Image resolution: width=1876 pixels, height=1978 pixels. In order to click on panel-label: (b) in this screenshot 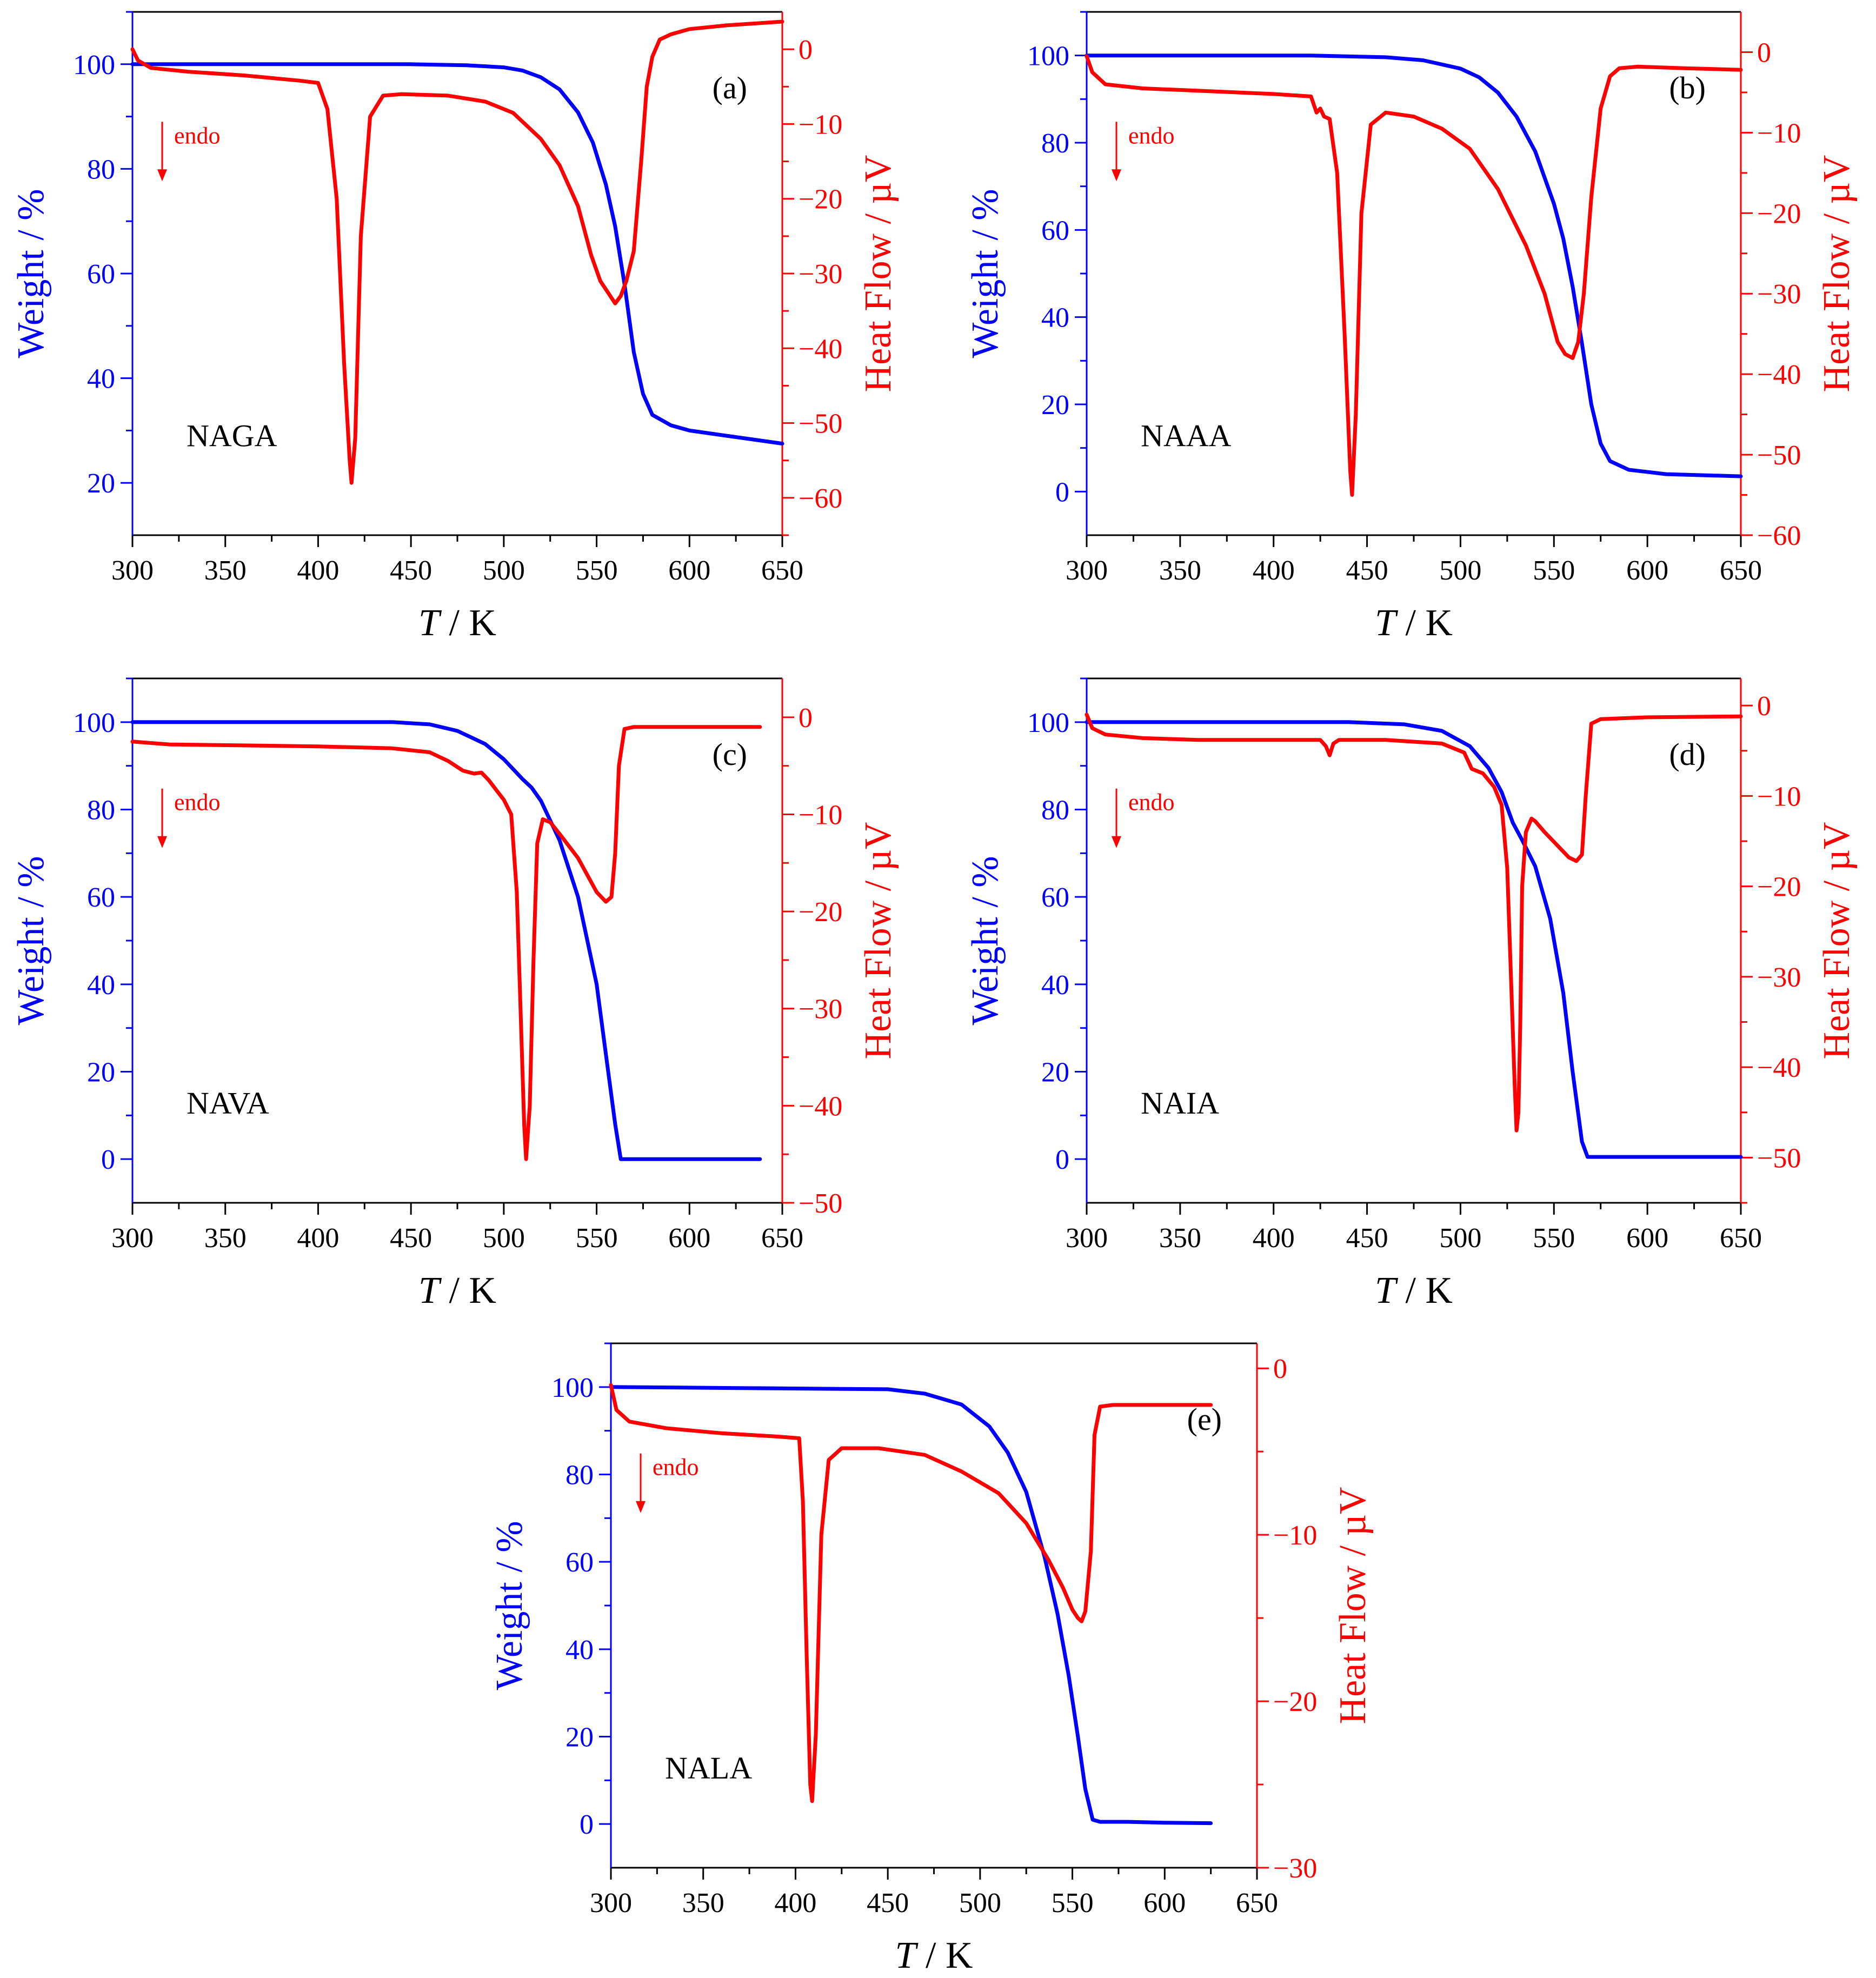, I will do `click(1687, 87)`.